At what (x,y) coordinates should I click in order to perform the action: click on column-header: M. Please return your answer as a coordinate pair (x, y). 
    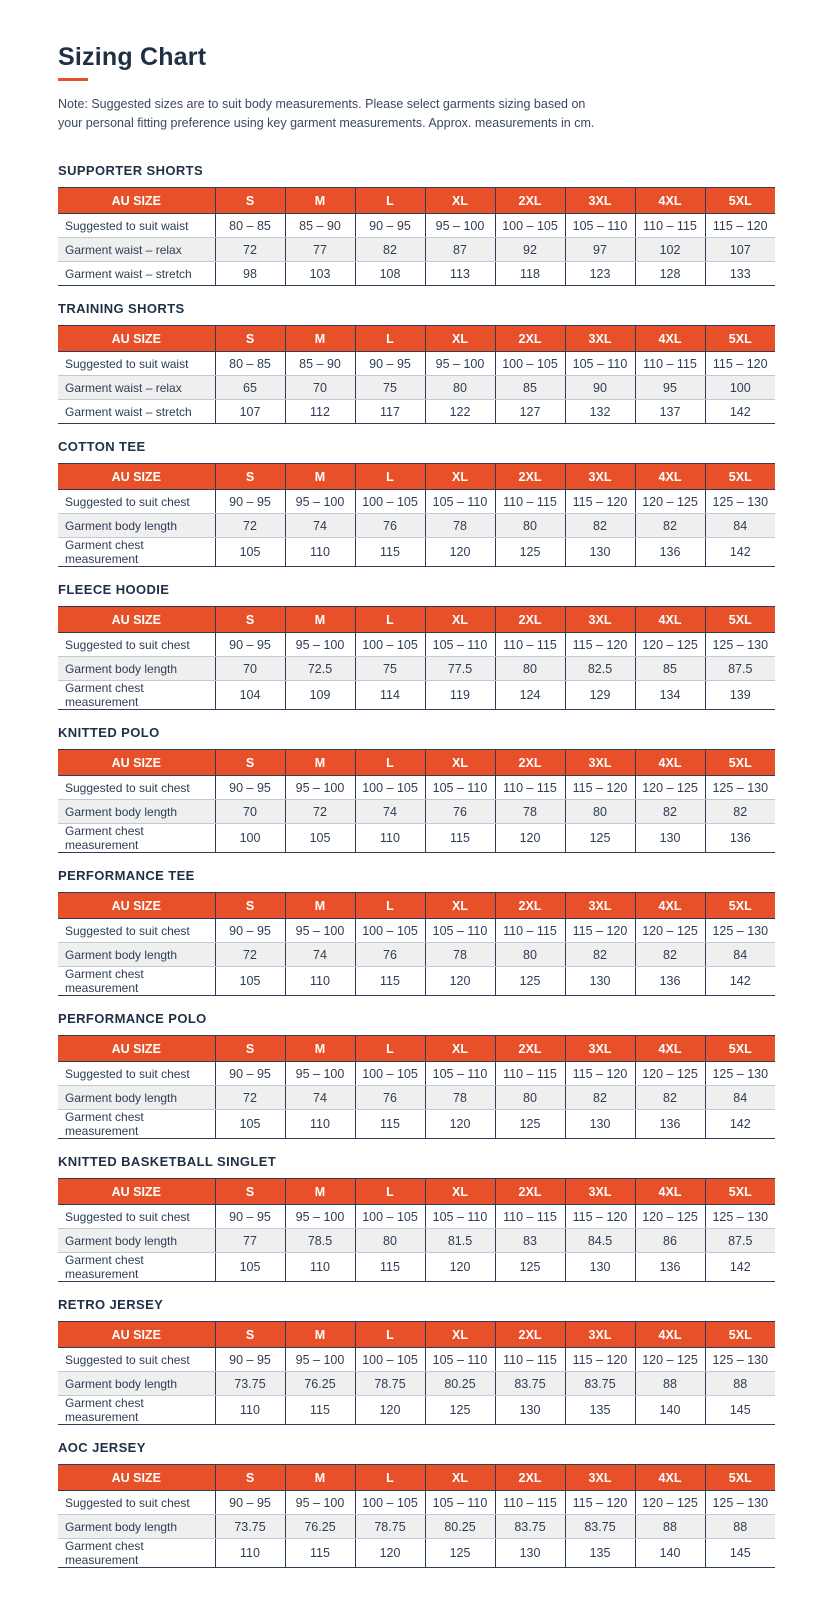
    Looking at the image, I should click on (319, 476).